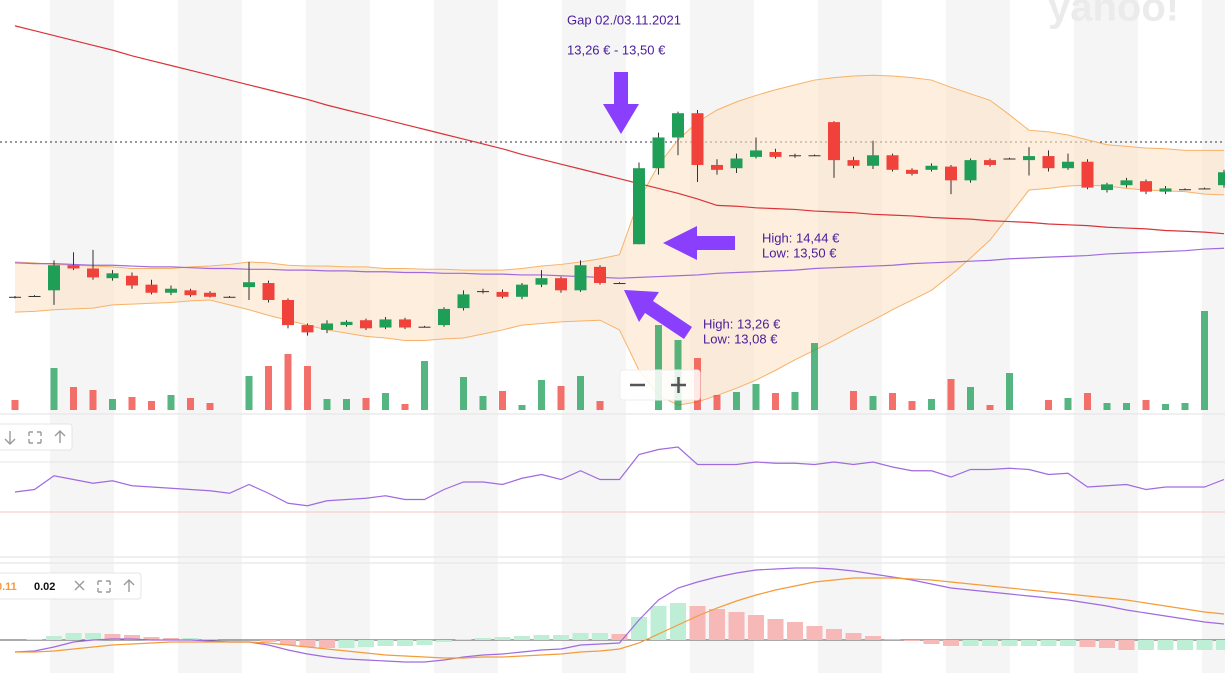 The width and height of the screenshot is (1225, 673). I want to click on legend-value: 0.11, so click(8, 587).